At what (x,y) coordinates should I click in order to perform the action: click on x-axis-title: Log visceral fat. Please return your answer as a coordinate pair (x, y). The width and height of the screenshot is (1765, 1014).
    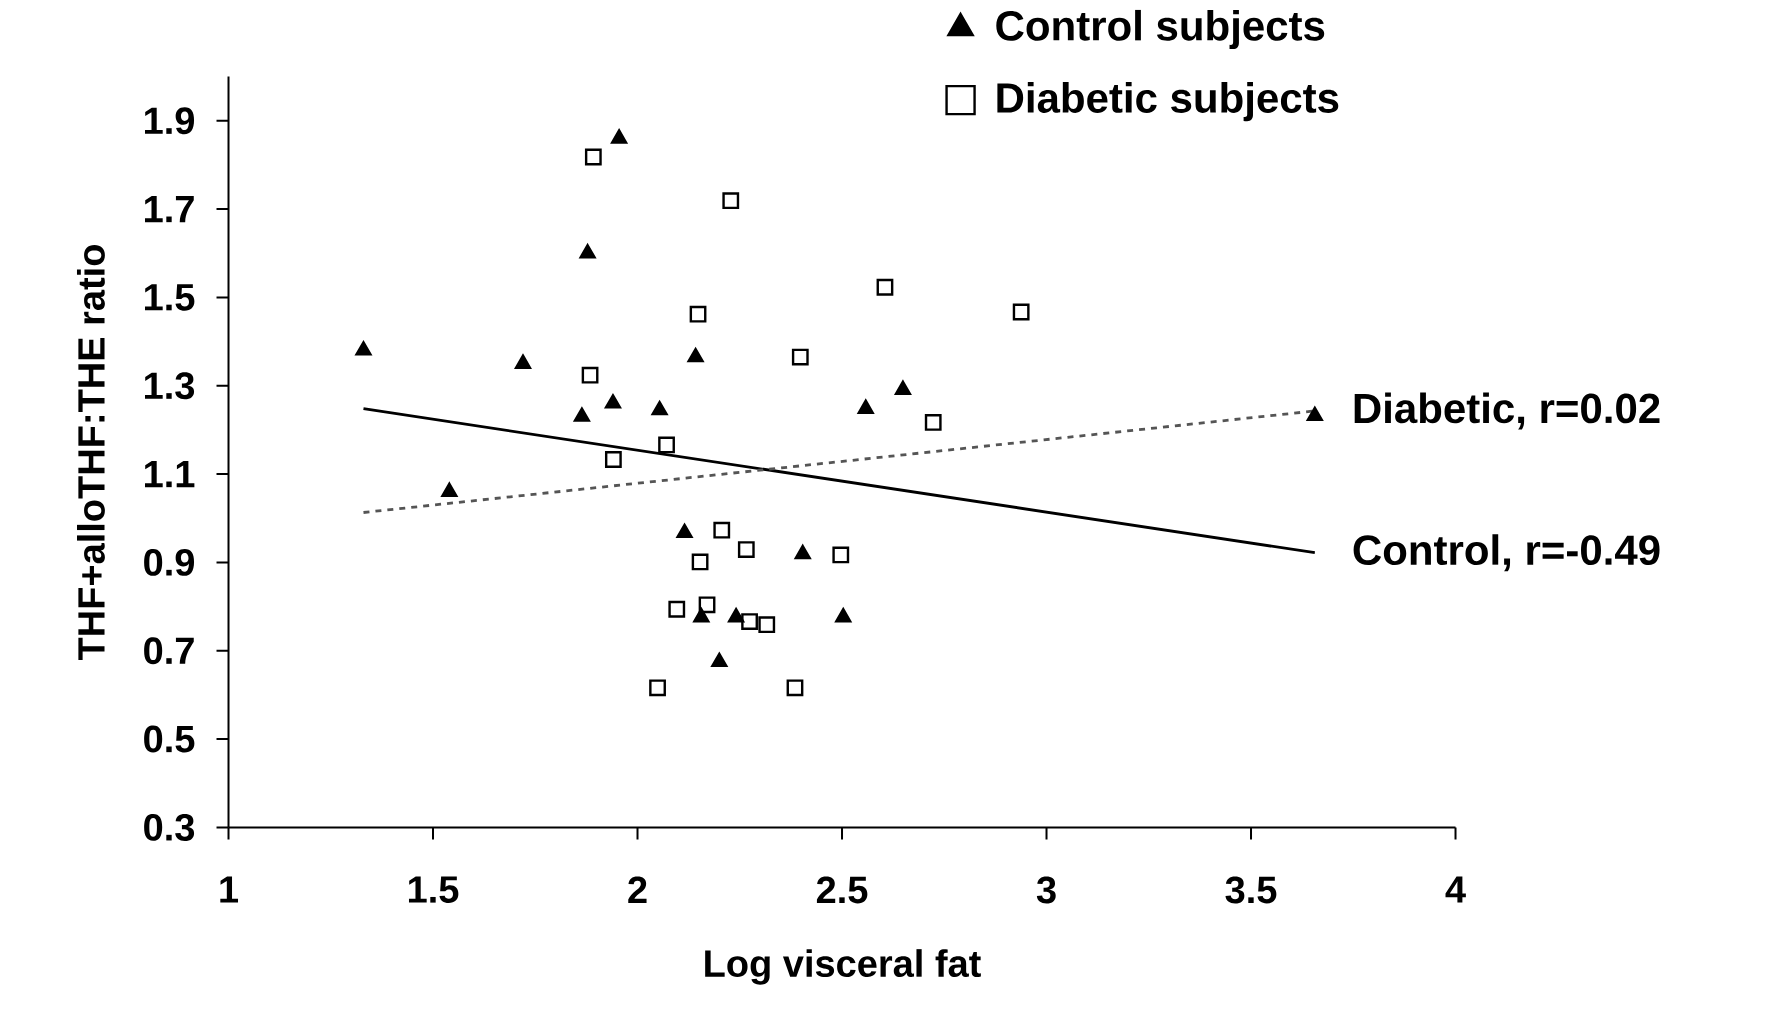
    Looking at the image, I should click on (843, 967).